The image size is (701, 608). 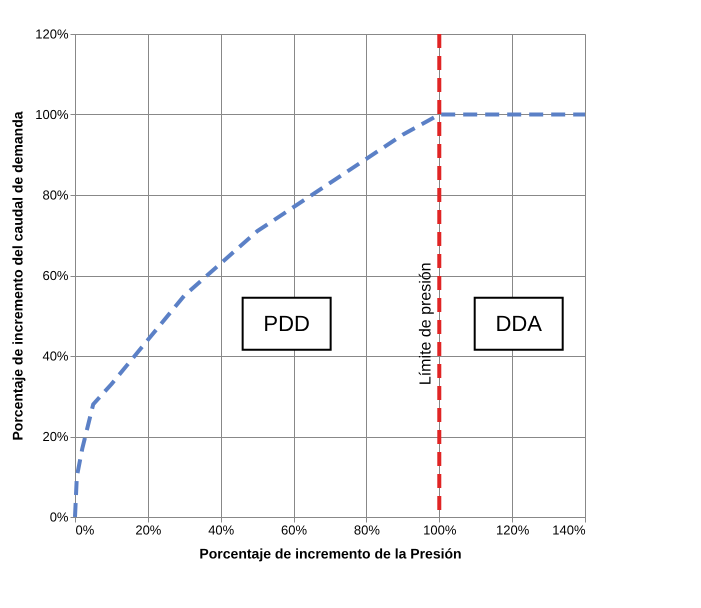 What do you see at coordinates (513, 530) in the screenshot?
I see `x-tick-label: 120%` at bounding box center [513, 530].